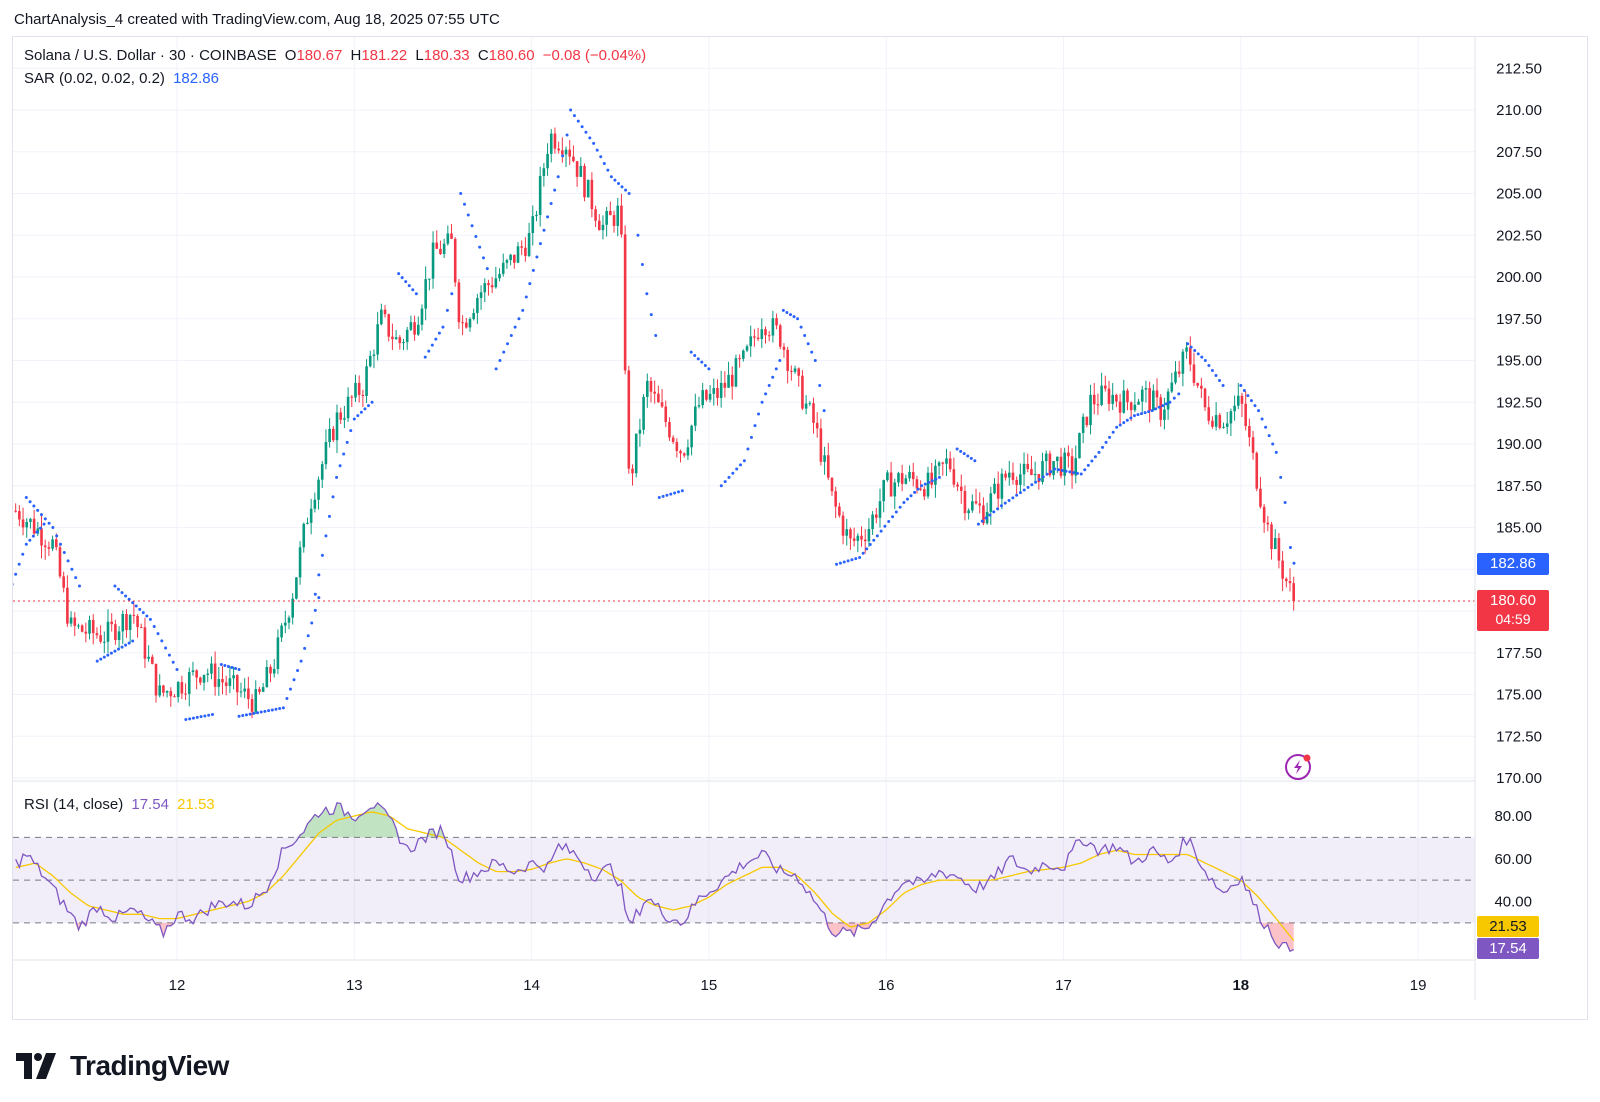 The height and width of the screenshot is (1102, 1600). I want to click on price-tick-label: 205.00, so click(1519, 194).